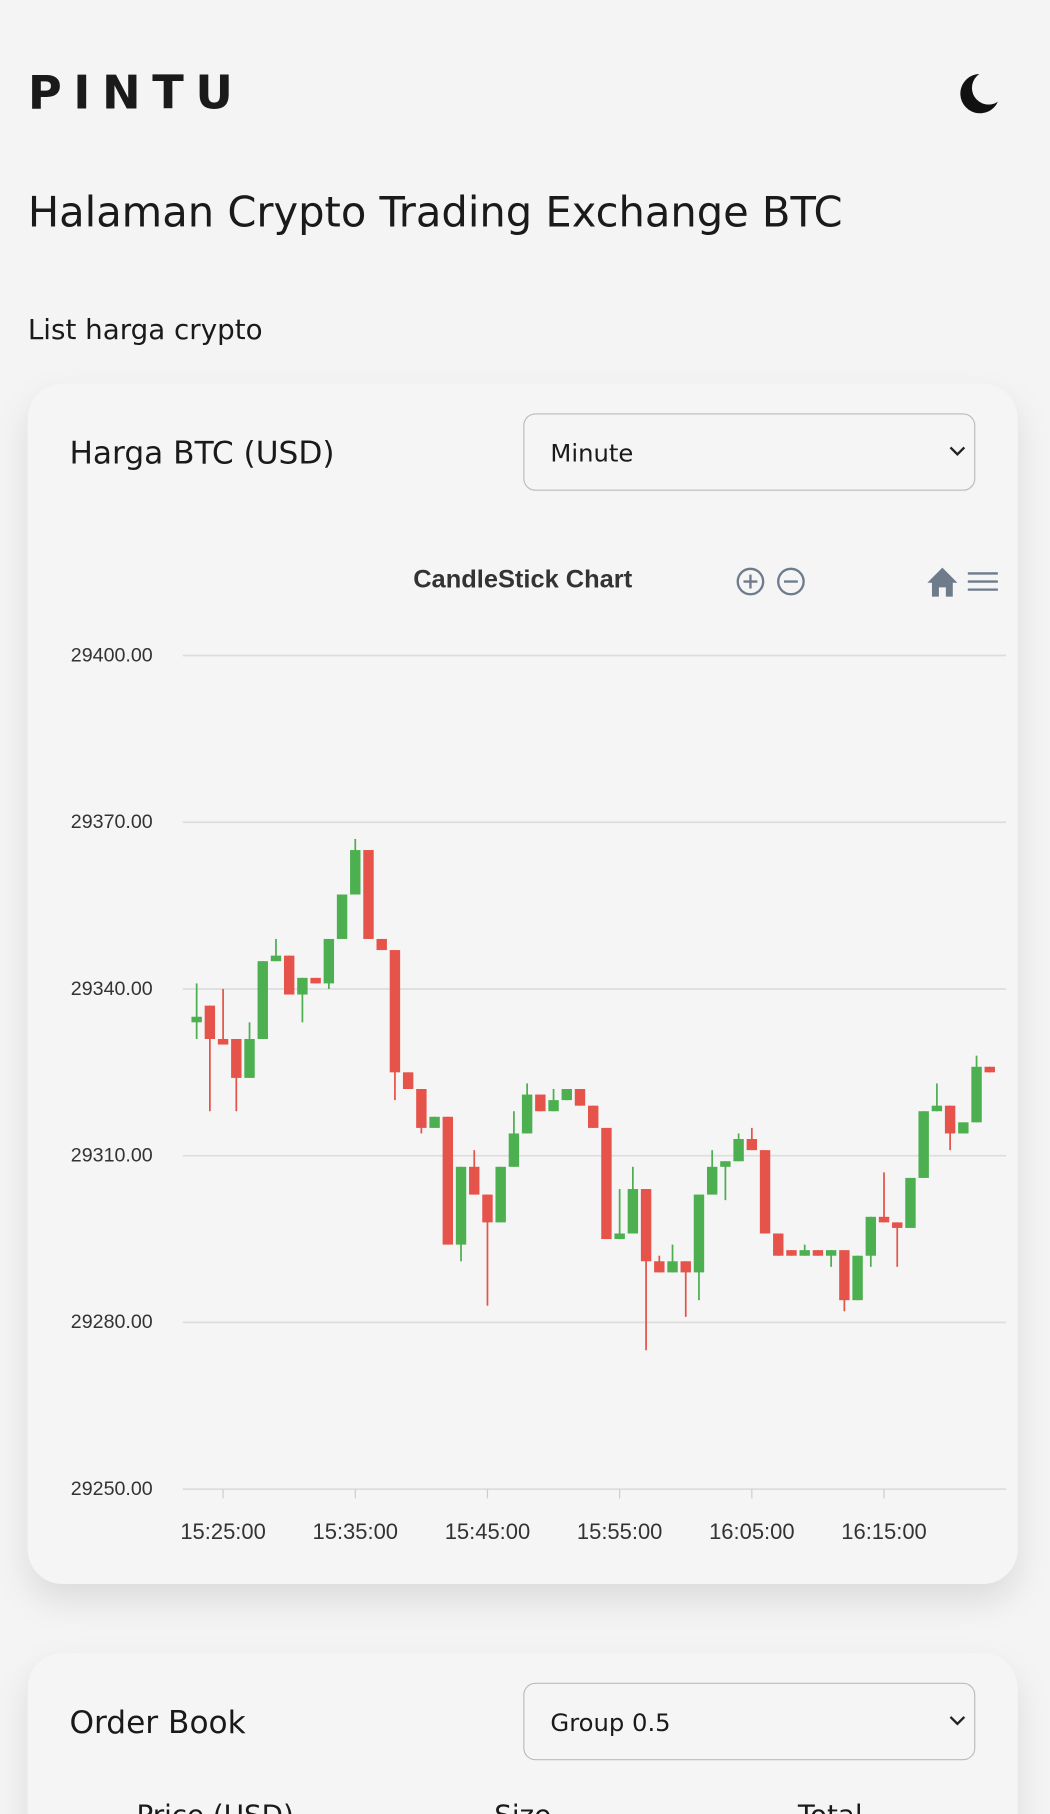 This screenshot has height=1814, width=1050. What do you see at coordinates (112, 989) in the screenshot?
I see `y-tick-label: 29340.00` at bounding box center [112, 989].